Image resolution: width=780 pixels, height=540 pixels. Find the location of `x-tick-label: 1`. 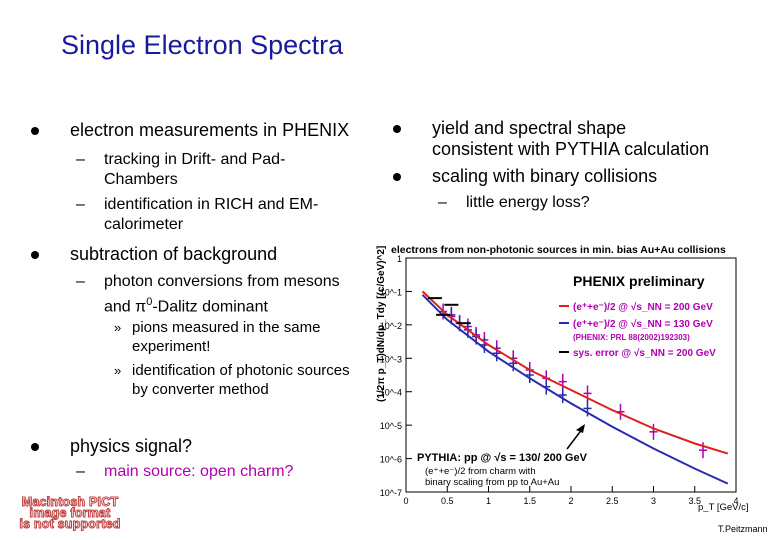

x-tick-label: 1 is located at coordinates (488, 501).